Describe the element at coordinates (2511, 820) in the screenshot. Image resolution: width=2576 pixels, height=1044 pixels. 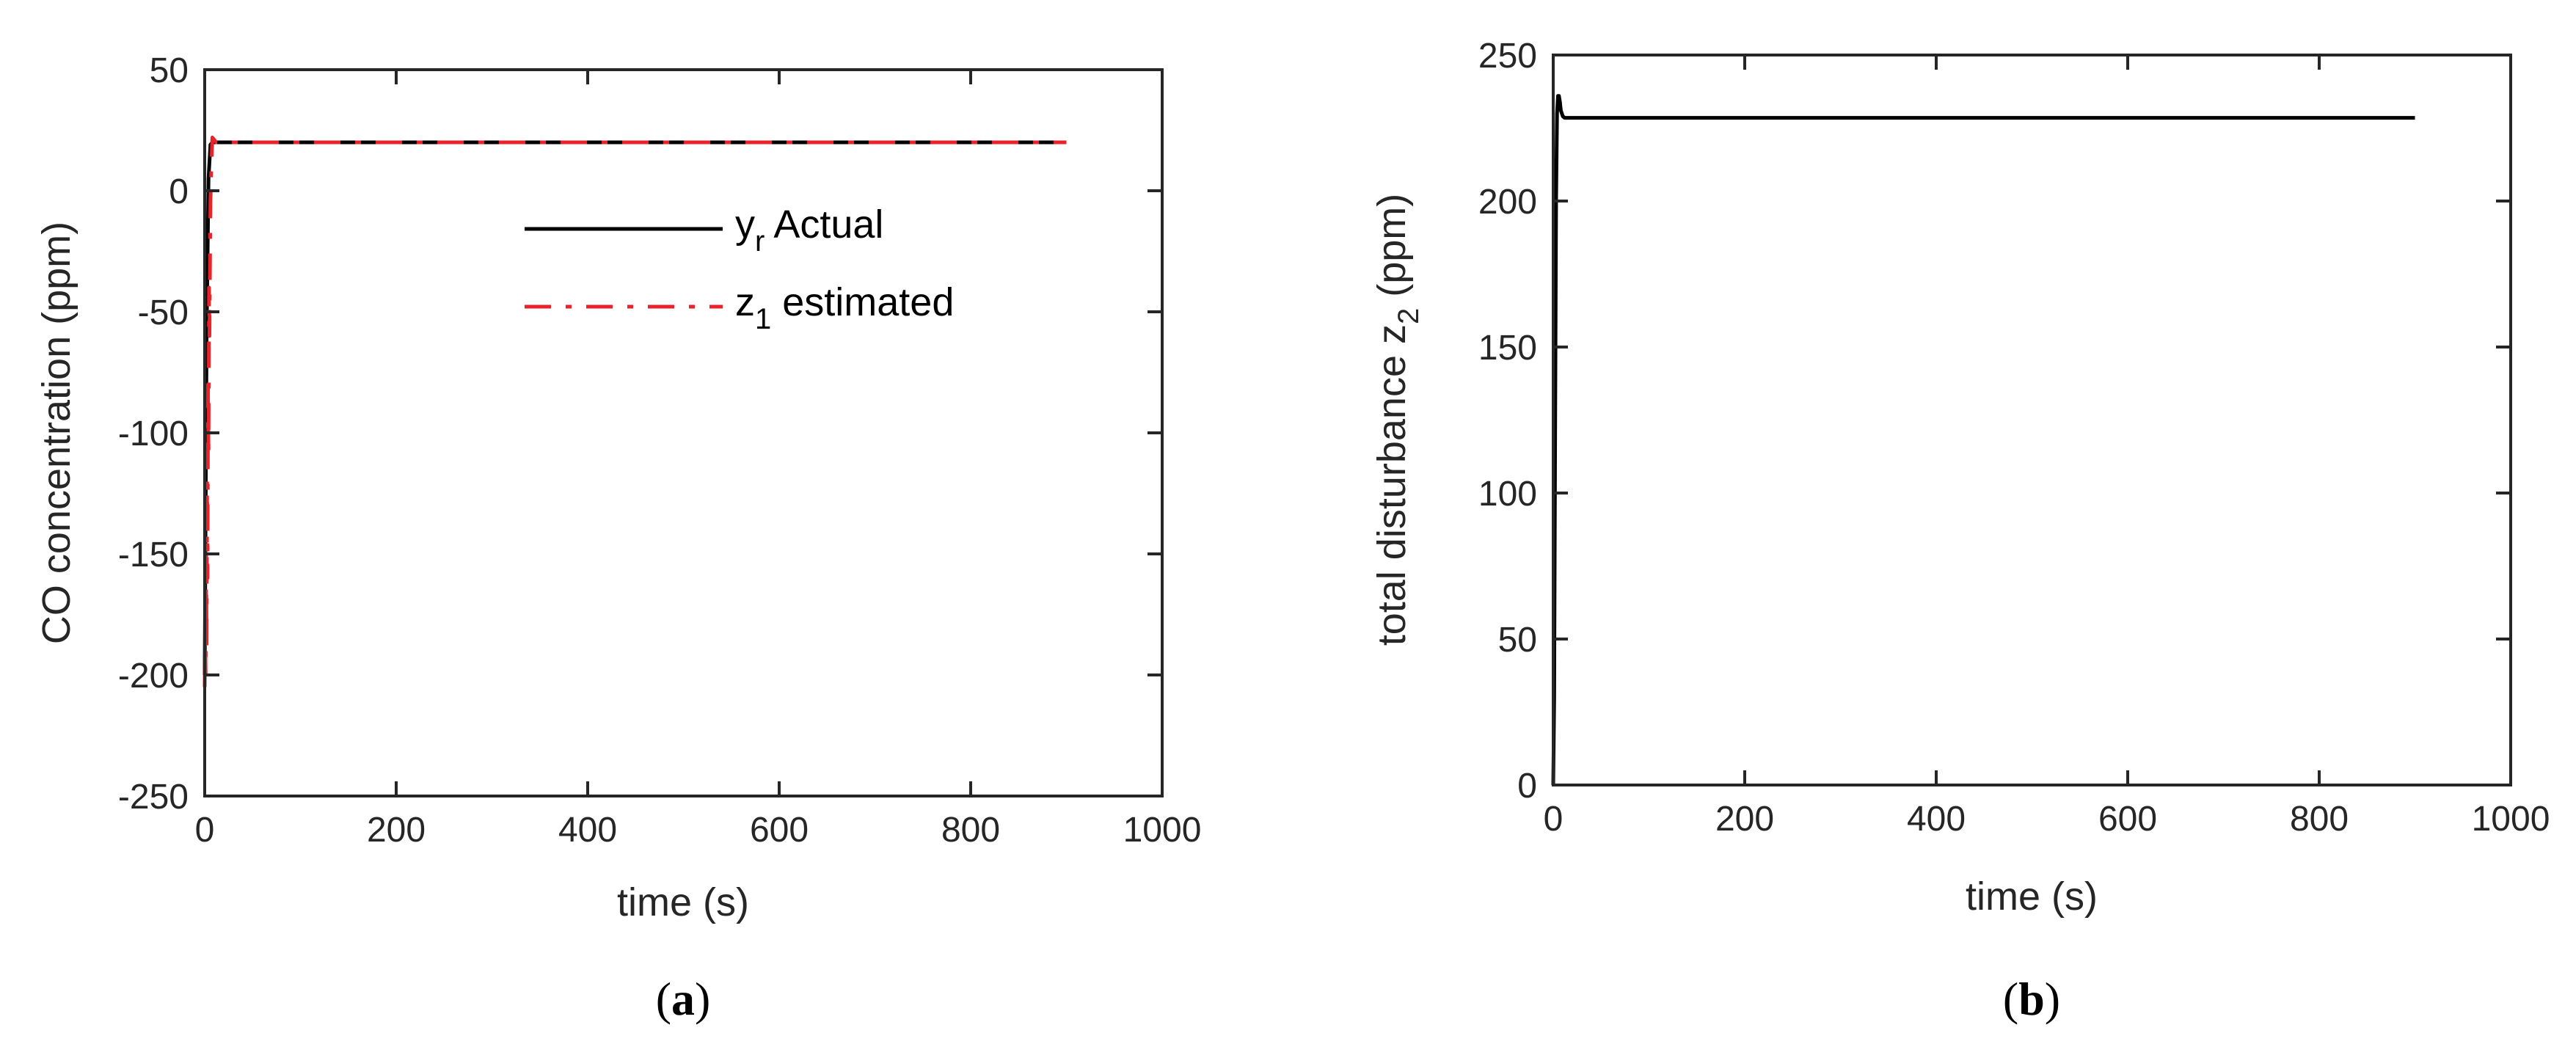
I see `x-tick-label-b: 1000` at that location.